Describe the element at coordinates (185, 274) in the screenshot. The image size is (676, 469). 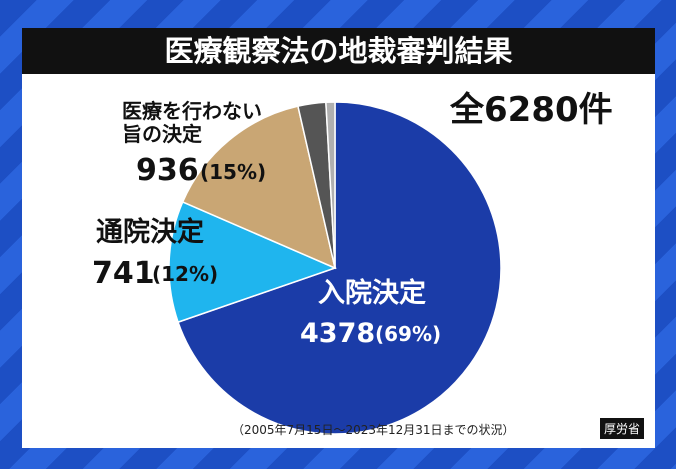
I see `percent-label: (12%)` at that location.